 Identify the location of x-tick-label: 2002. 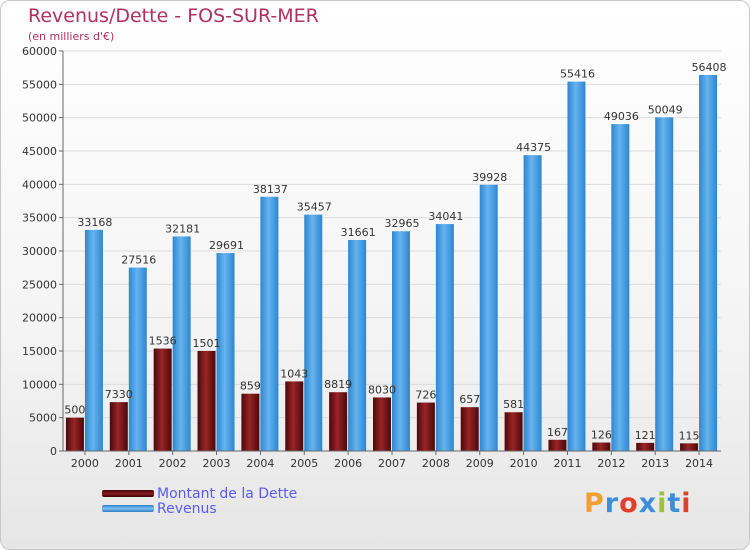
(173, 463).